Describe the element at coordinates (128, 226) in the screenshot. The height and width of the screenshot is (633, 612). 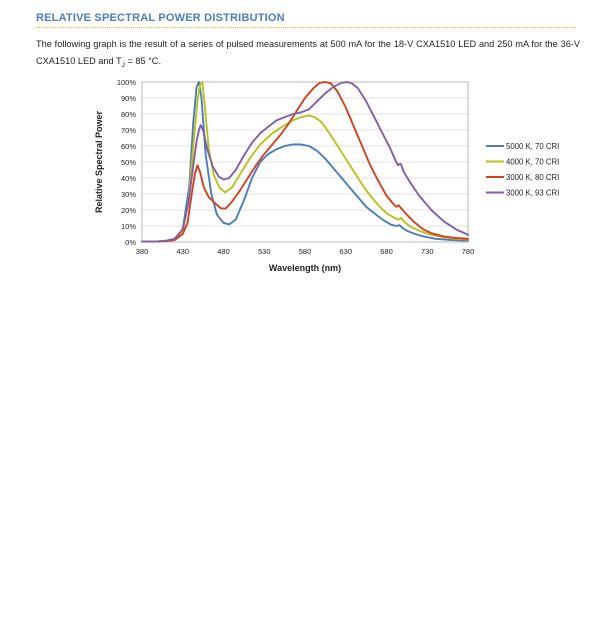
I see `y-tick-label: 10%` at that location.